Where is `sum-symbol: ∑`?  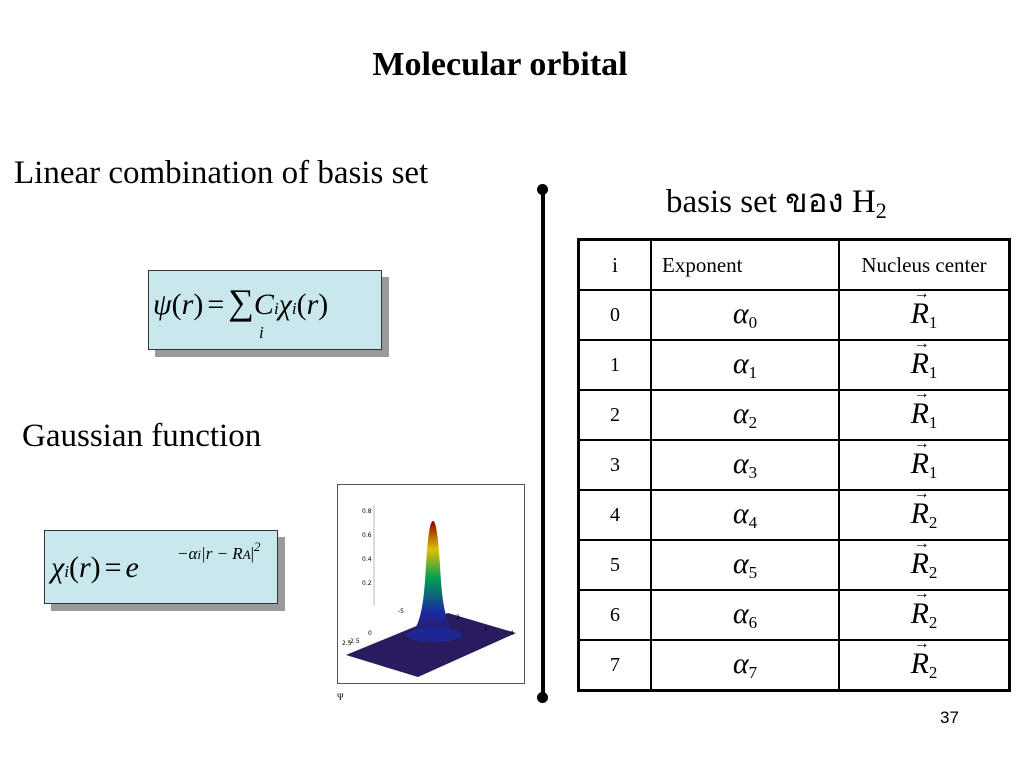 sum-symbol: ∑ is located at coordinates (241, 302).